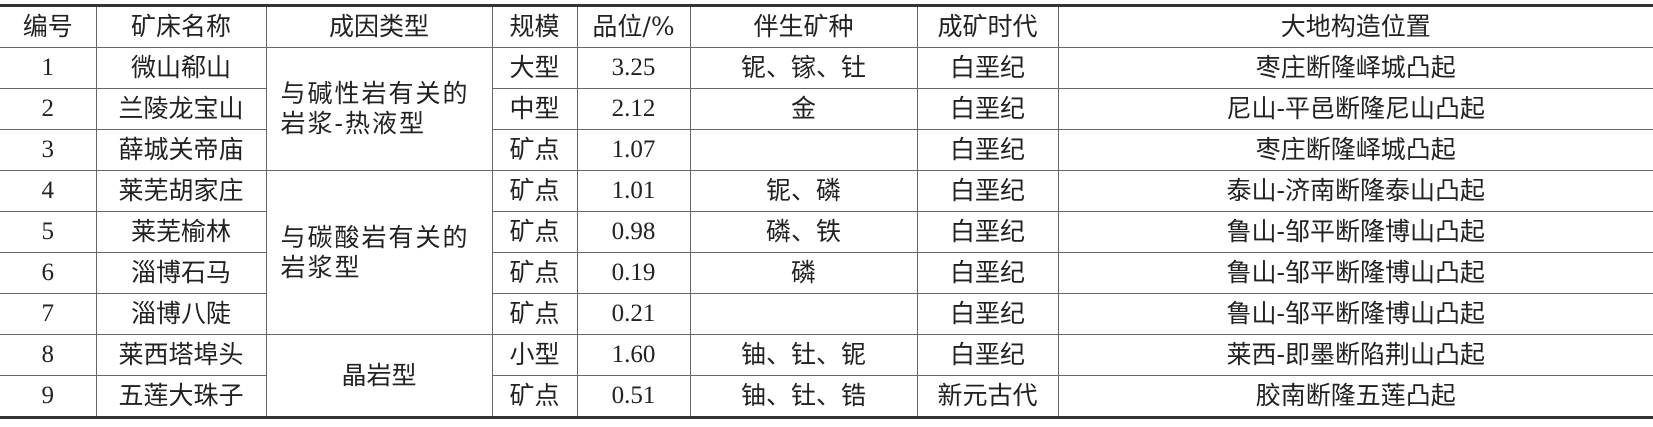 The image size is (1653, 427). I want to click on cell-scale: 大型, so click(534, 68).